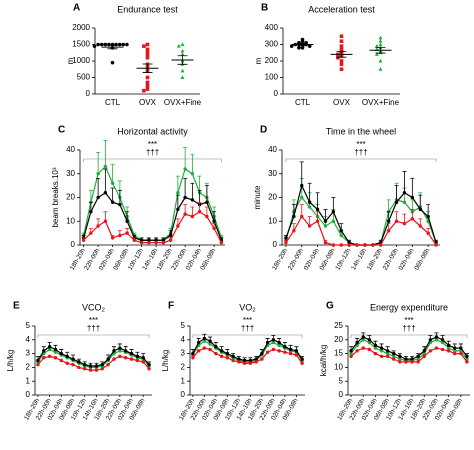 This screenshot has width=474, height=450. What do you see at coordinates (247, 307) in the screenshot?
I see `panel-title: VO₂` at bounding box center [247, 307].